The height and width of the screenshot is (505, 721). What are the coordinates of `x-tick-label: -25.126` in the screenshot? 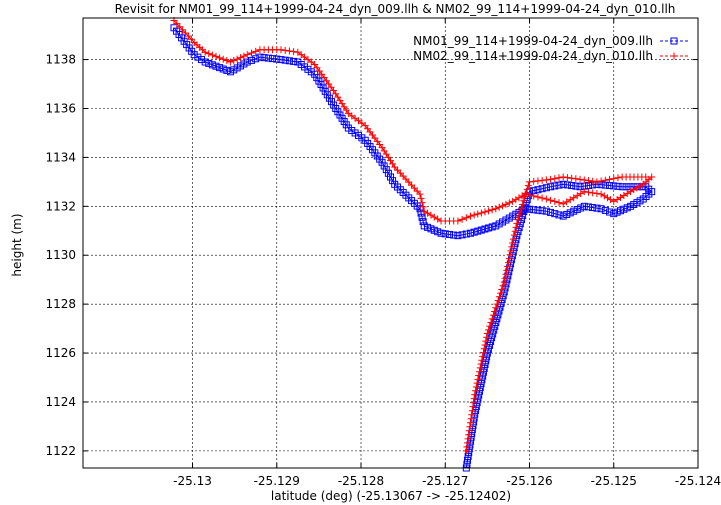 It's located at (529, 481).